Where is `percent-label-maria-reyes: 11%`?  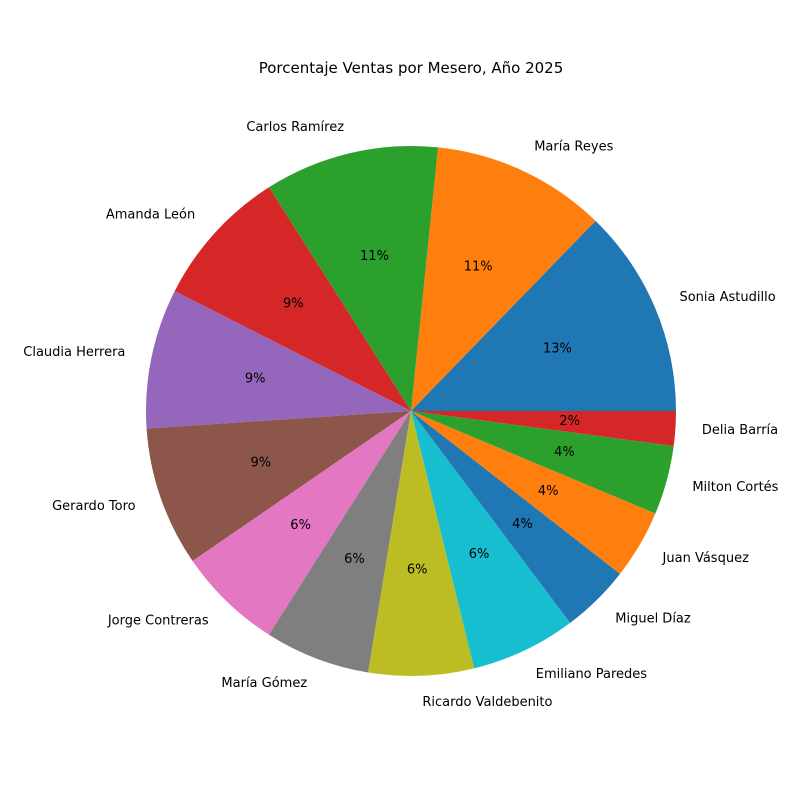 percent-label-maria-reyes: 11% is located at coordinates (478, 266).